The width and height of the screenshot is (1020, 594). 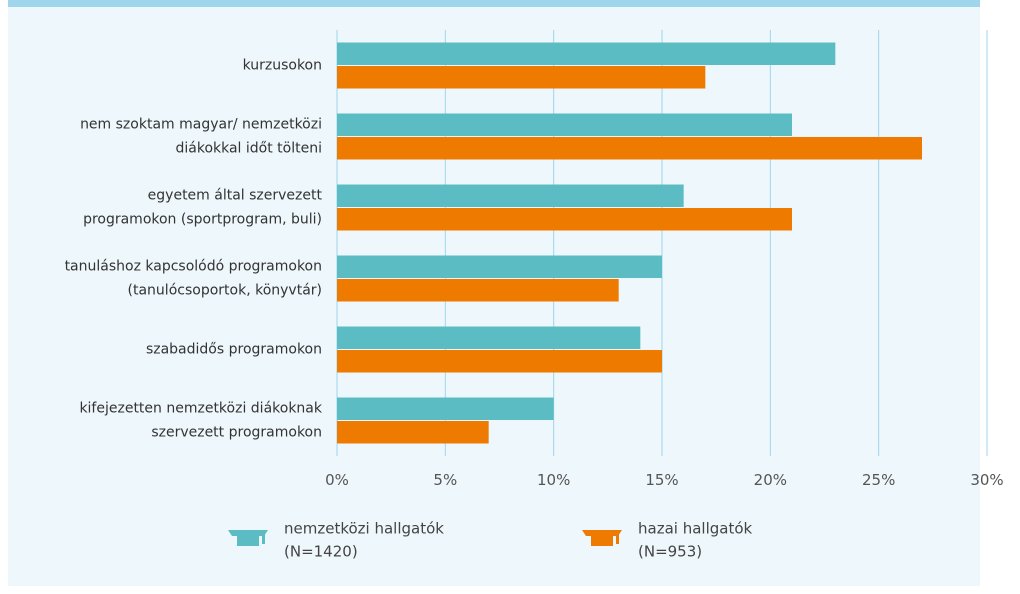 What do you see at coordinates (337, 480) in the screenshot?
I see `x-tick-label: 0%` at bounding box center [337, 480].